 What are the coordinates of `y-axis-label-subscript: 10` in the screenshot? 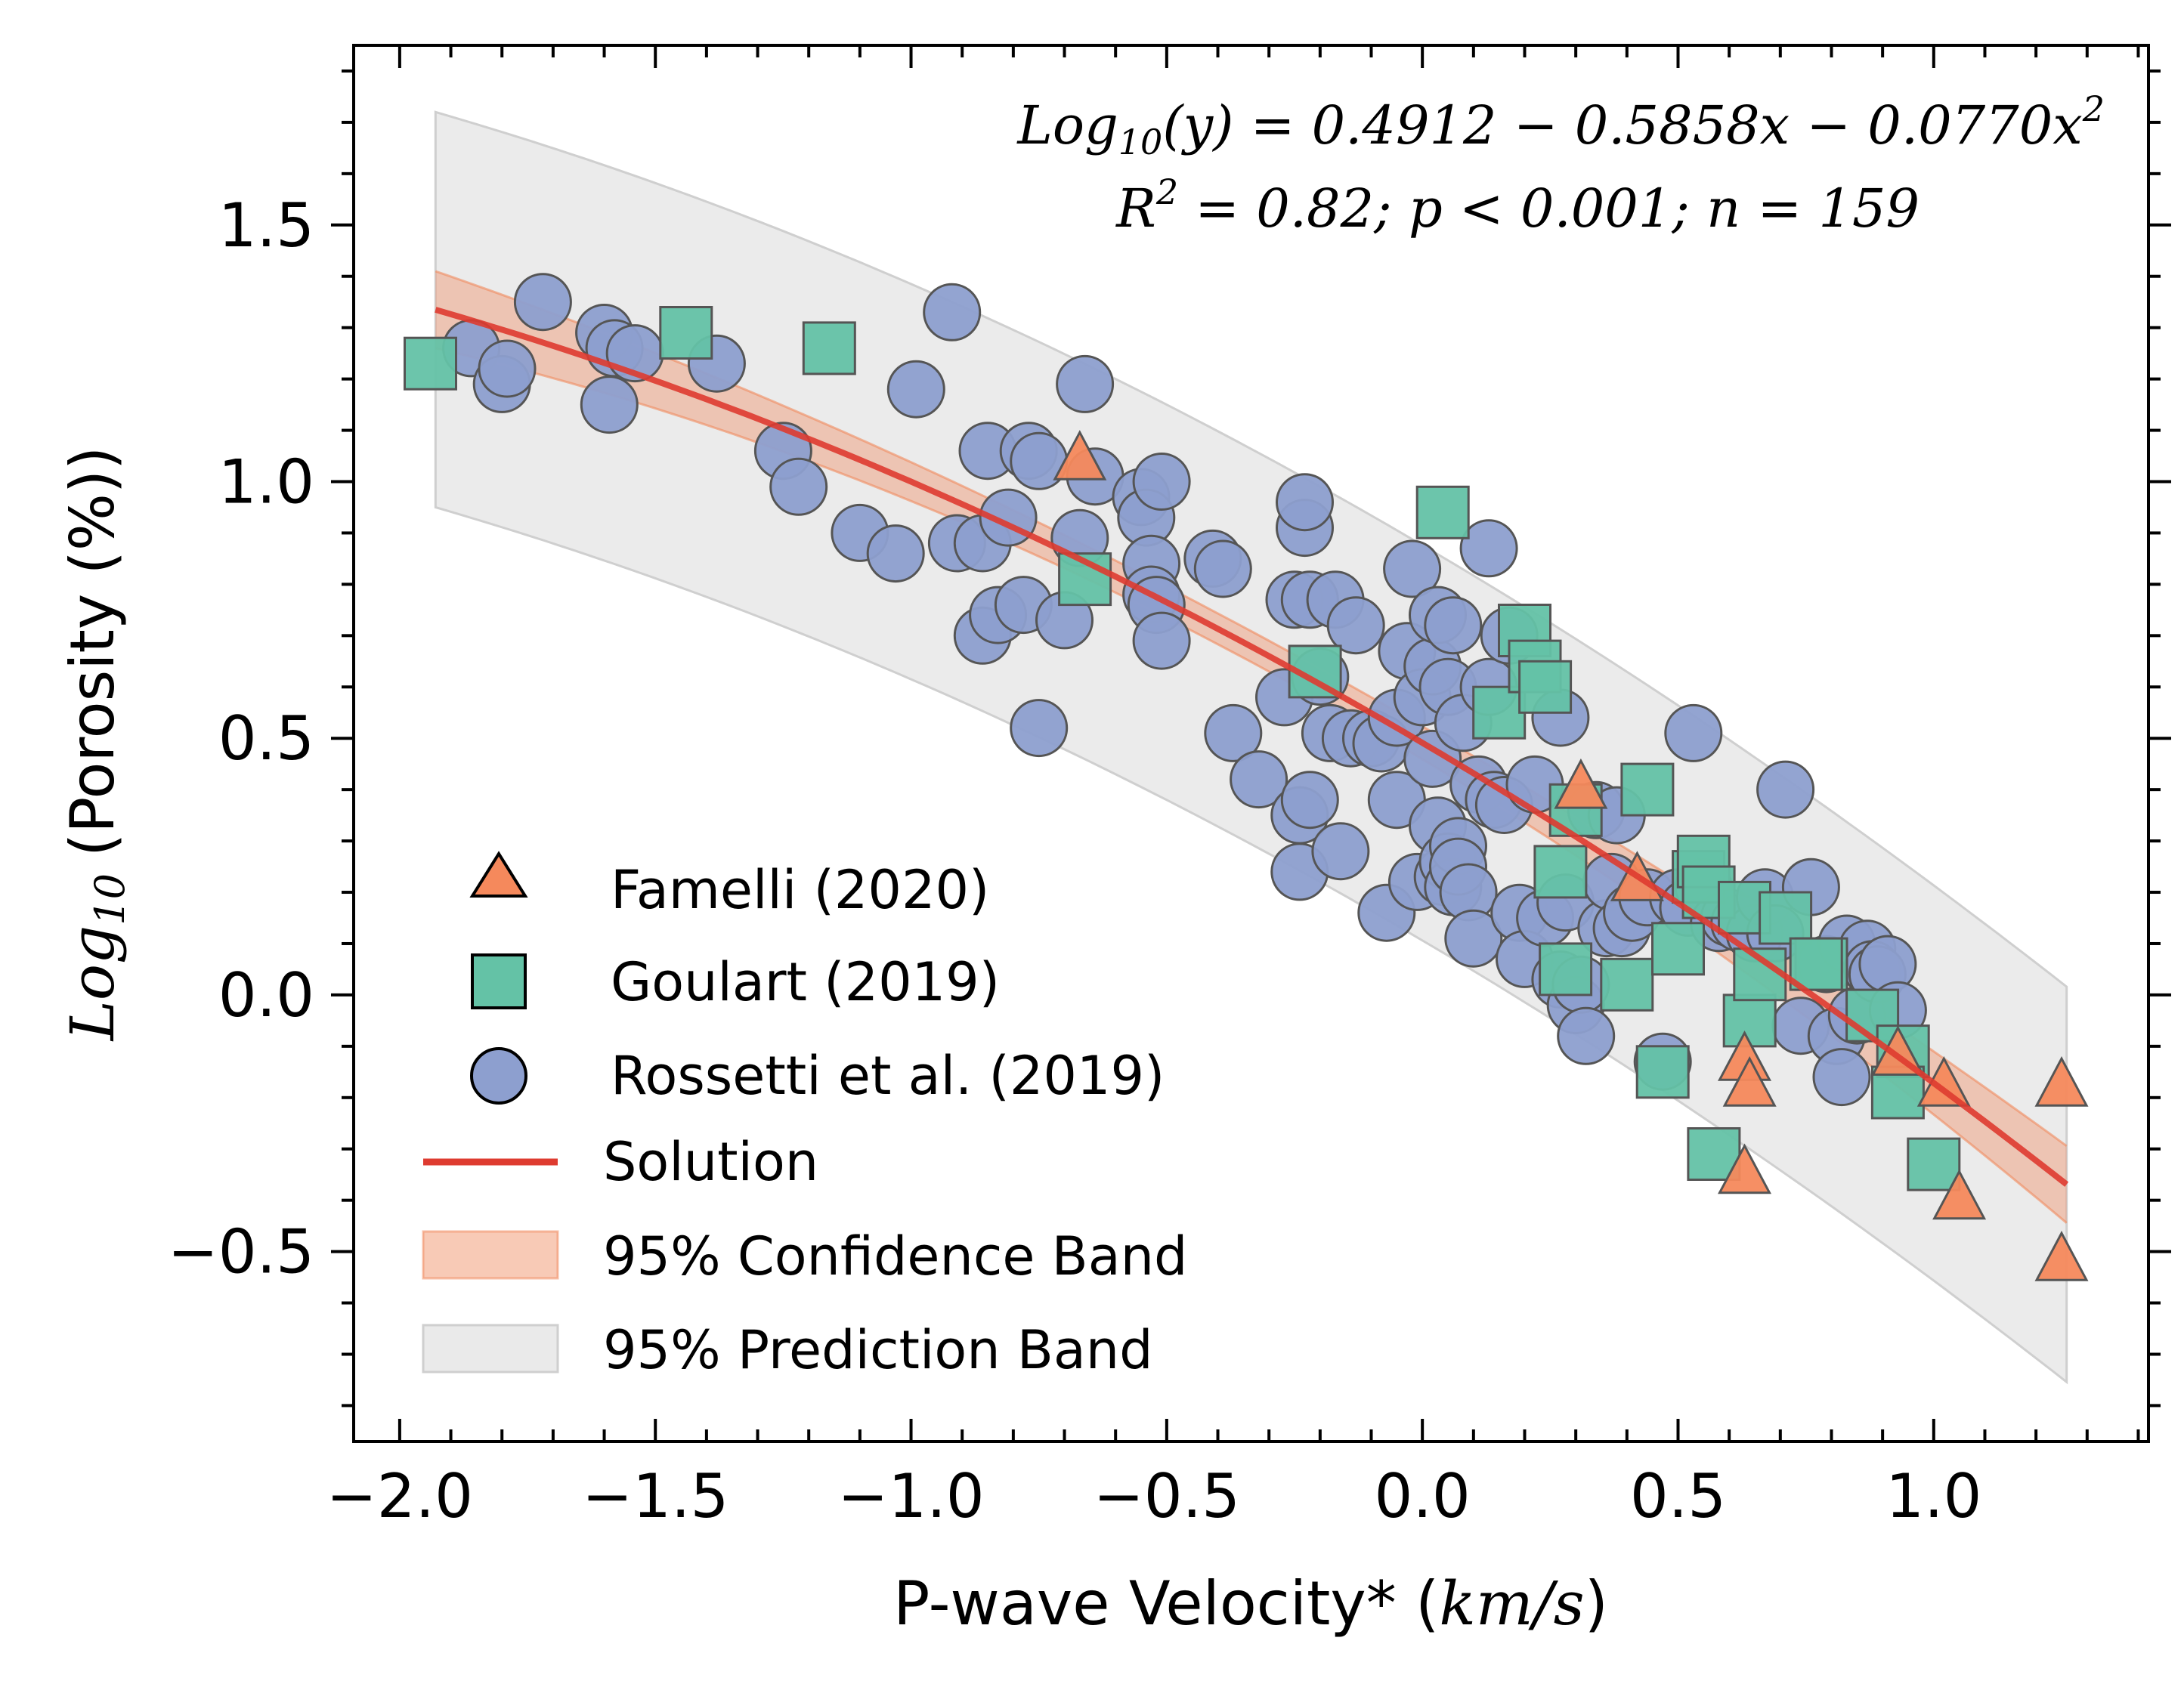 It's located at (110, 899).